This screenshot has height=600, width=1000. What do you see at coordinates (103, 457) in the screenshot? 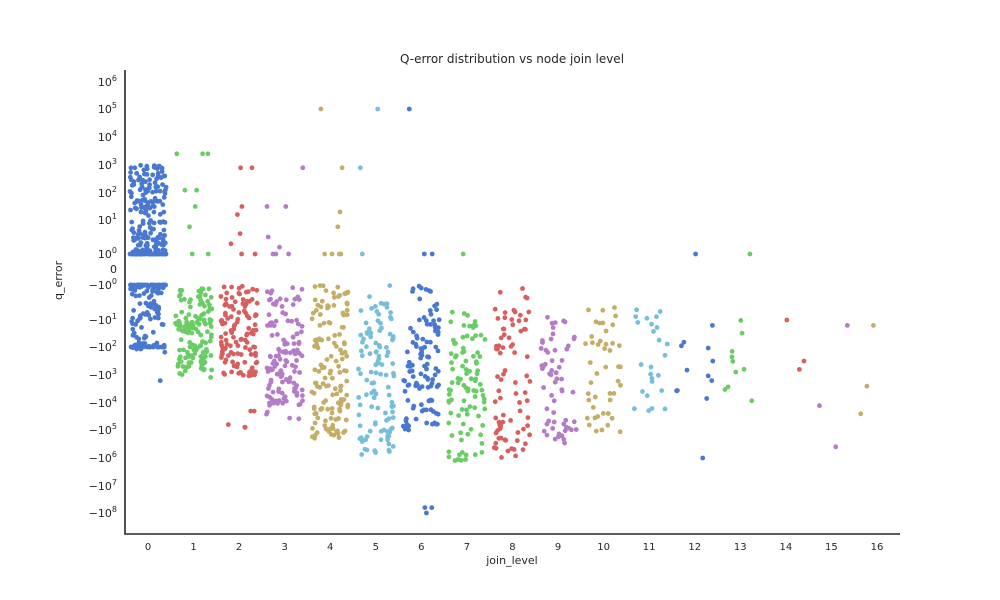
I see `y-tick-label: −106` at bounding box center [103, 457].